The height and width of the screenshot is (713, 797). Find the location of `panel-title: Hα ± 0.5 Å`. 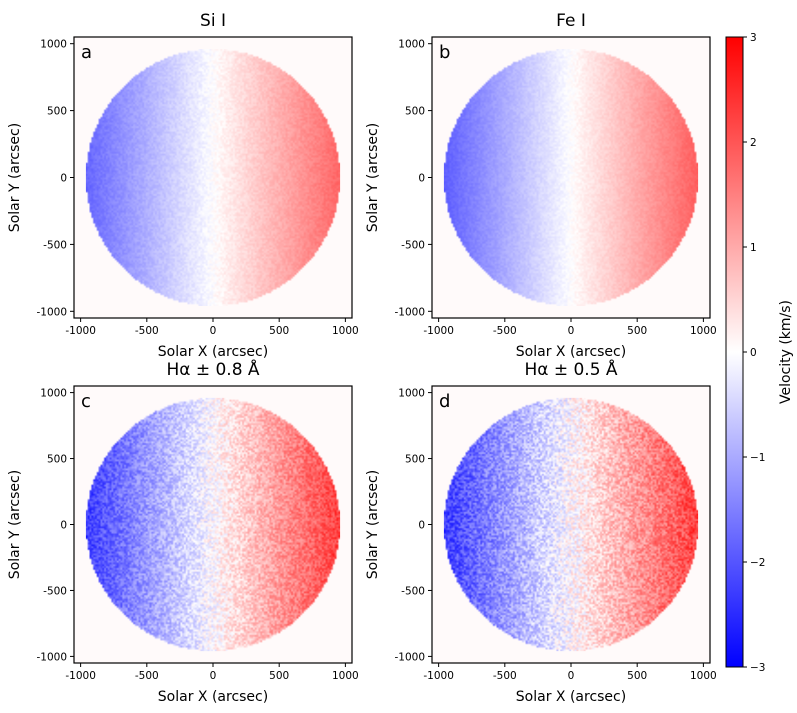

panel-title: Hα ± 0.5 Å is located at coordinates (570, 369).